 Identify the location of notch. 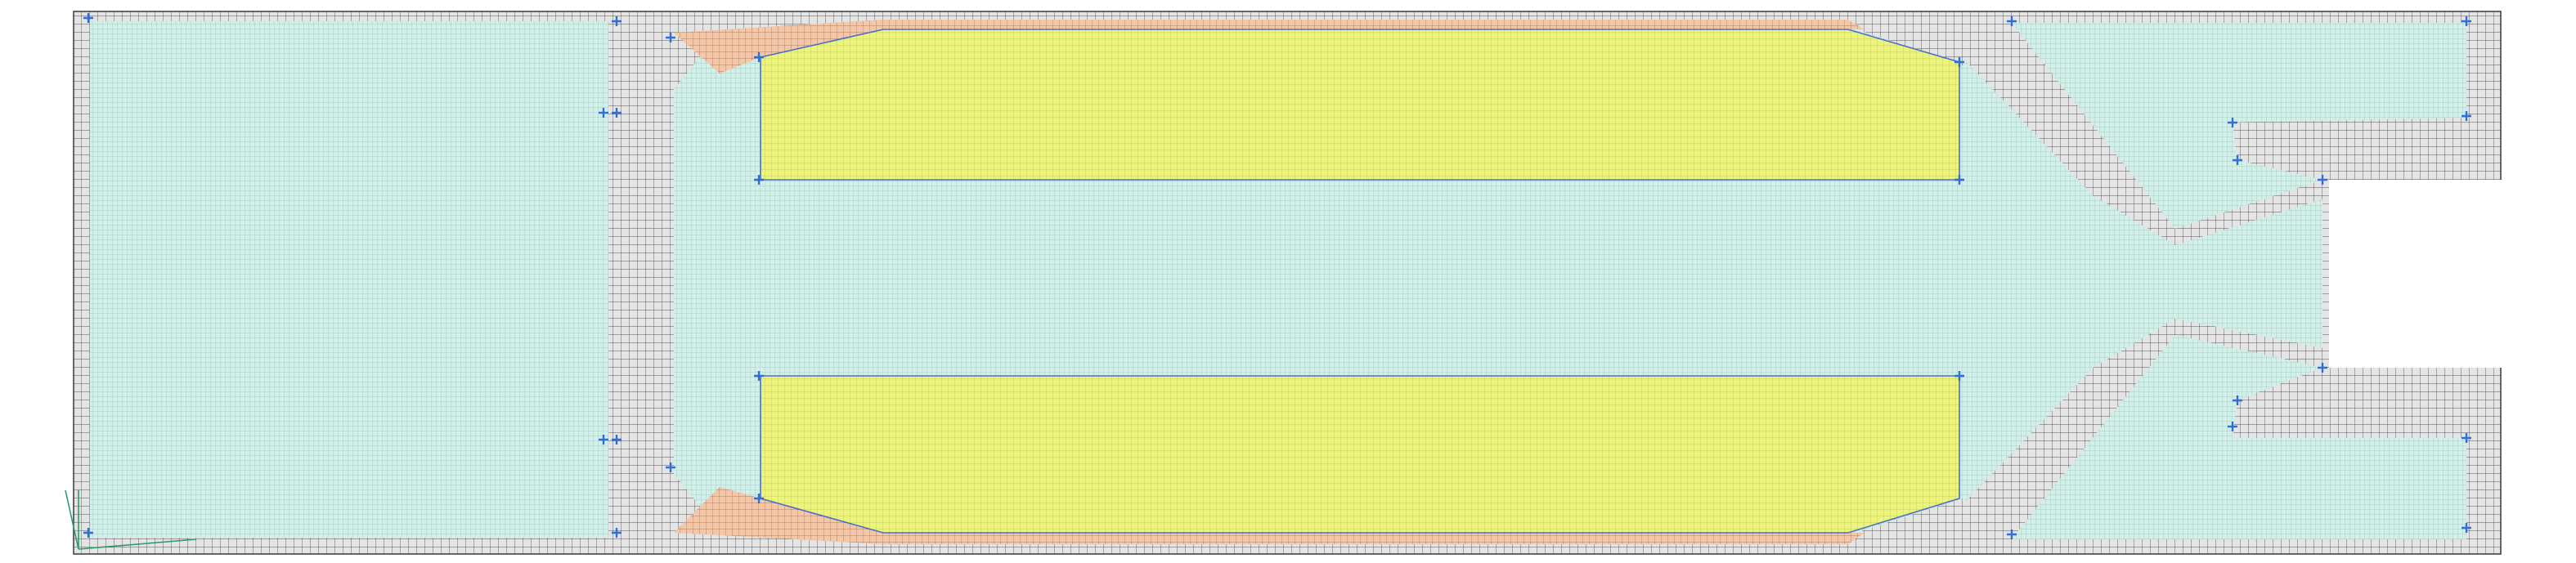
(2412, 274).